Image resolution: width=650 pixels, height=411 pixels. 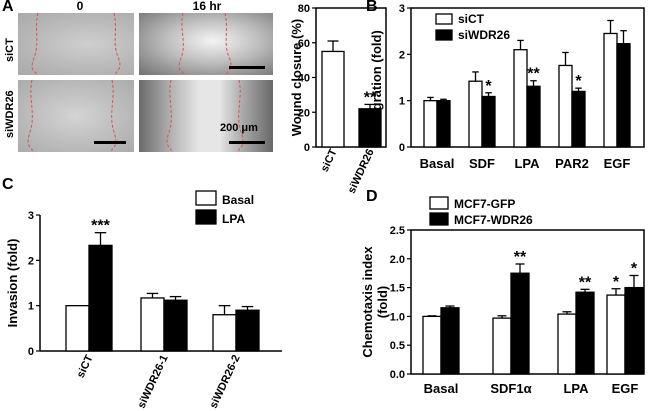 What do you see at coordinates (31, 261) in the screenshot?
I see `C-invasion-y-tick-label: 2` at bounding box center [31, 261].